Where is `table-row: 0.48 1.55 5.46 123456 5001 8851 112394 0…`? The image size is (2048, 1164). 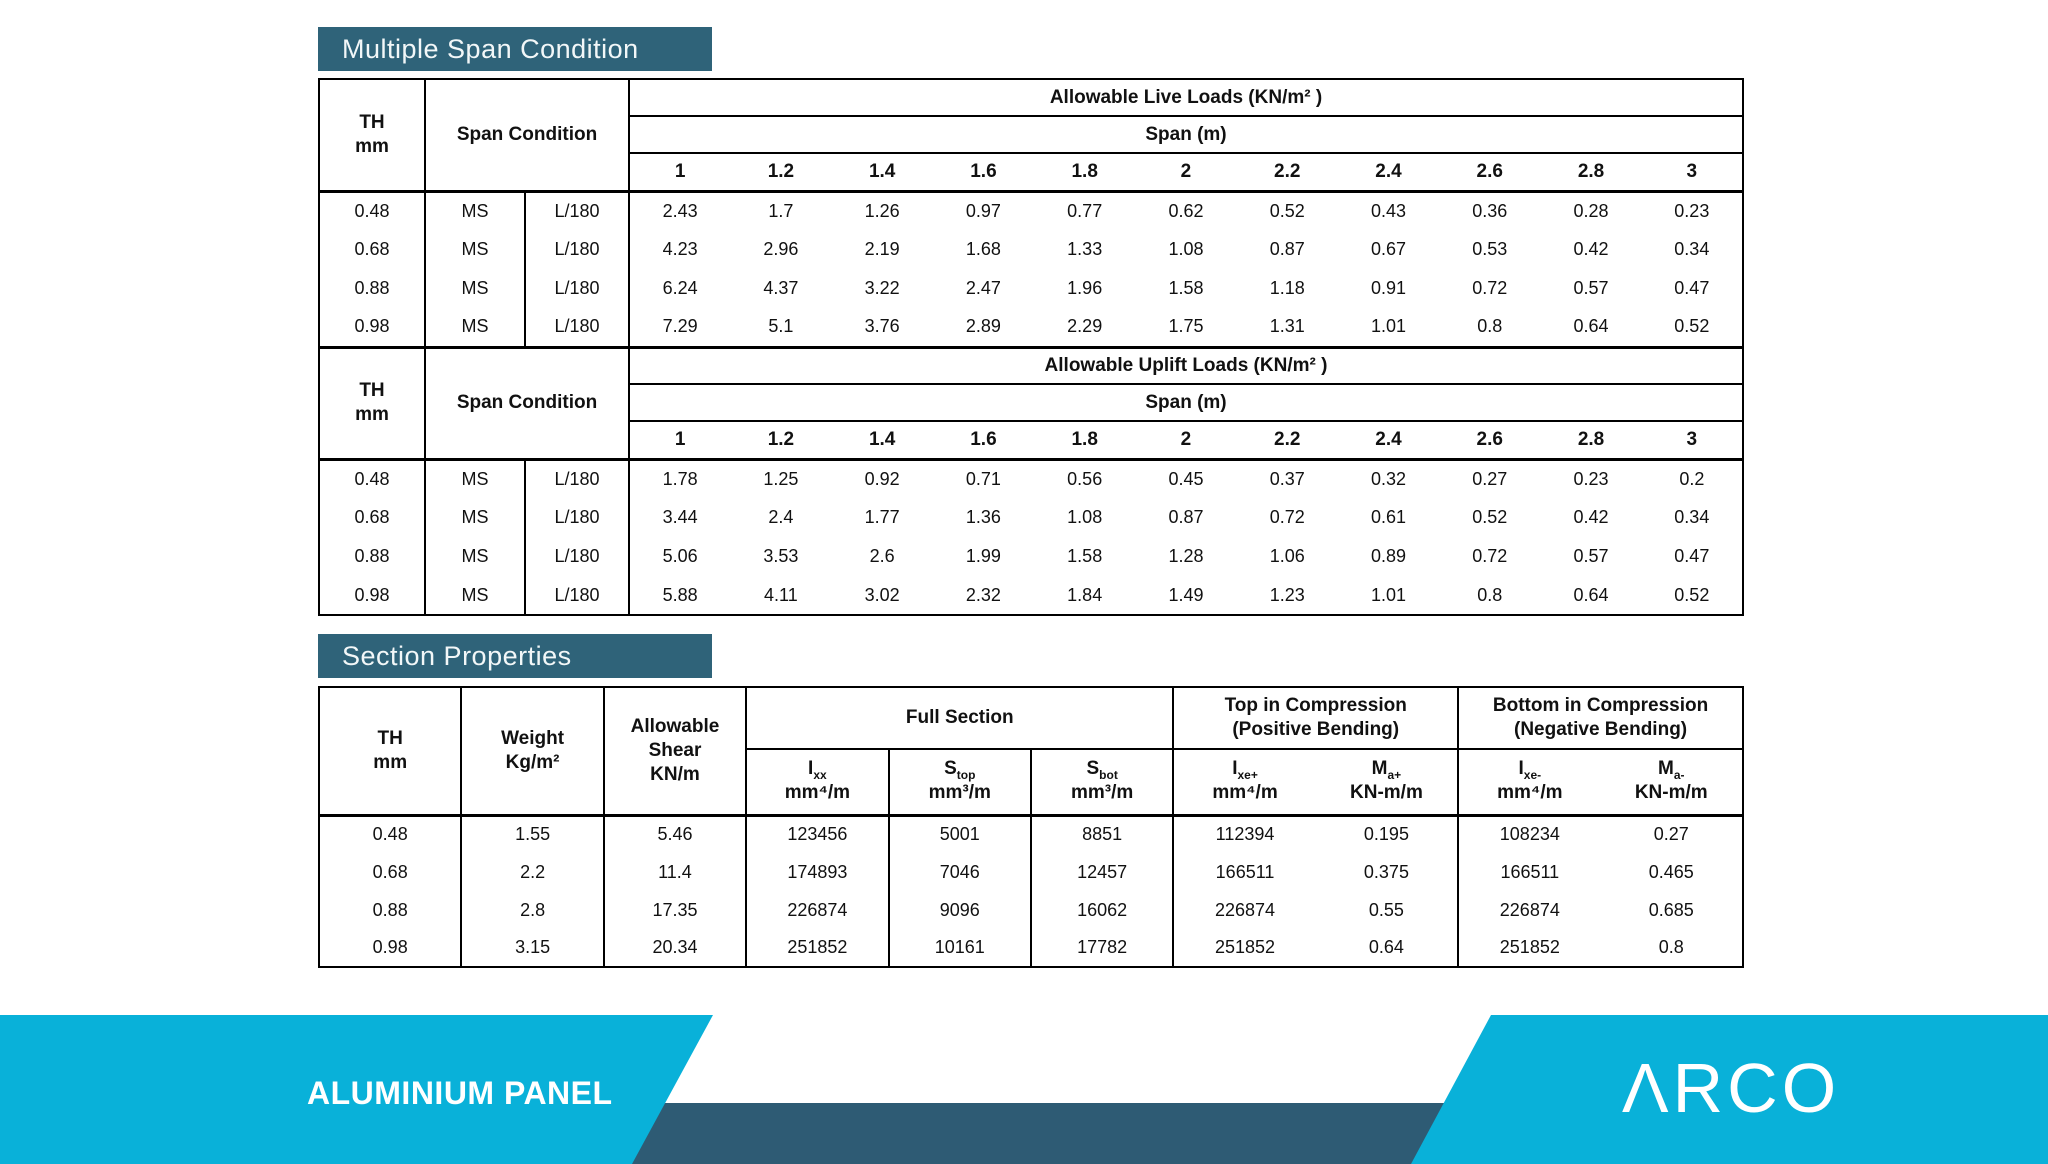
table-row: 0.48 1.55 5.46 123456 5001 8851 112394 0… is located at coordinates (1031, 834).